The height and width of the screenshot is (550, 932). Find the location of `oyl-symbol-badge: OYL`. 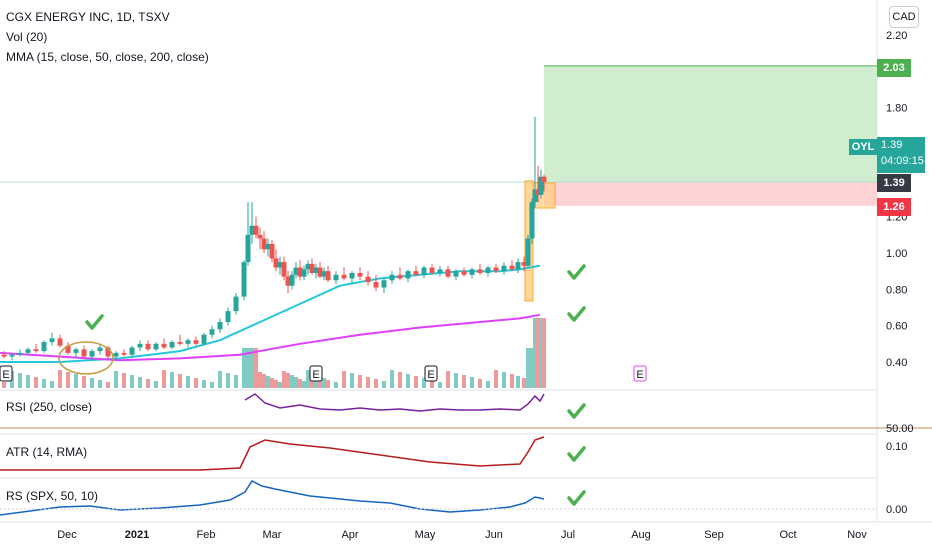

oyl-symbol-badge: OYL is located at coordinates (863, 147).